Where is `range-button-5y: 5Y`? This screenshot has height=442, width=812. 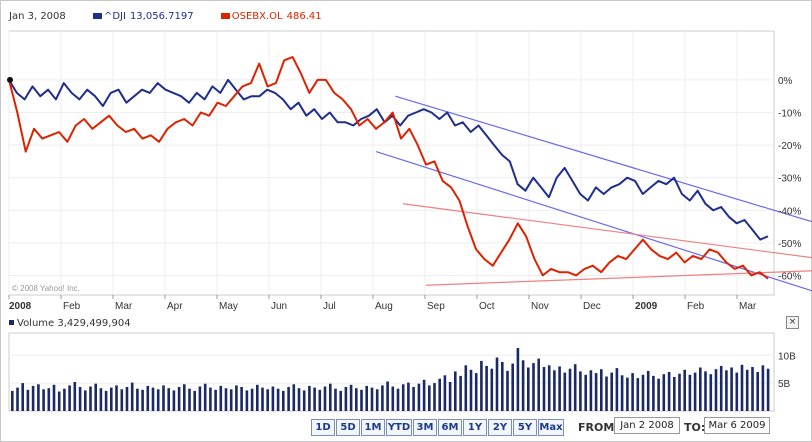 range-button-5y: 5Y is located at coordinates (525, 427).